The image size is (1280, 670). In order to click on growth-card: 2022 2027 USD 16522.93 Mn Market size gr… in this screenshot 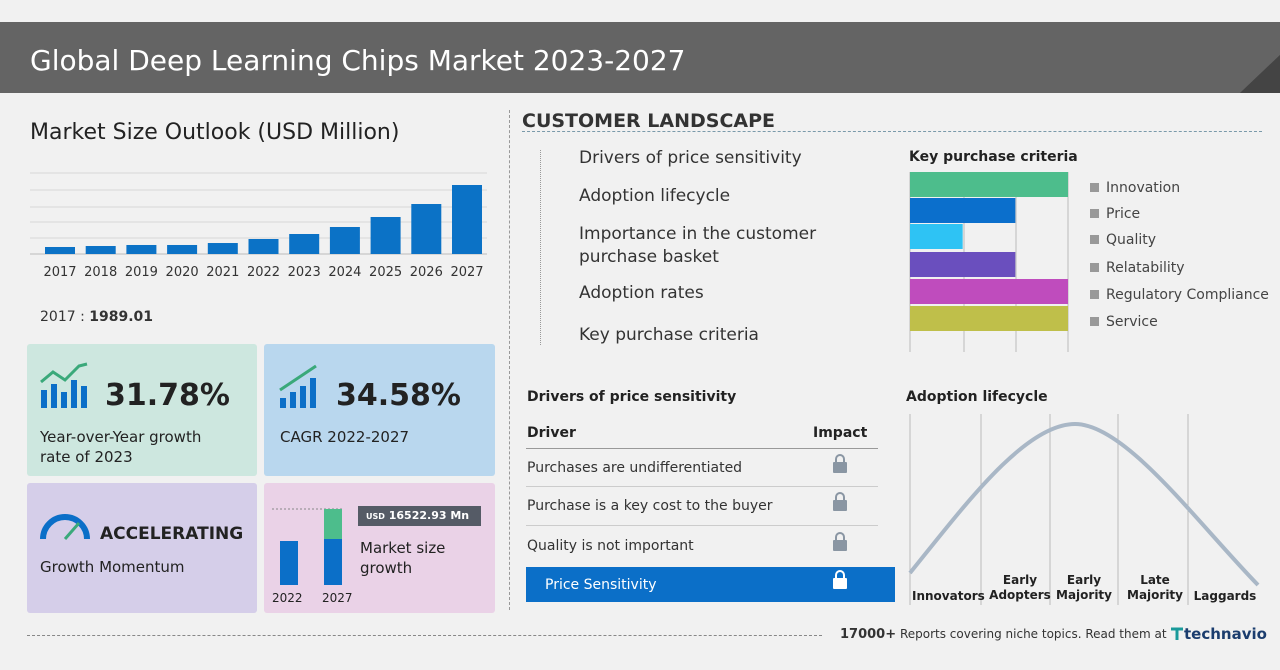, I will do `click(379, 548)`.